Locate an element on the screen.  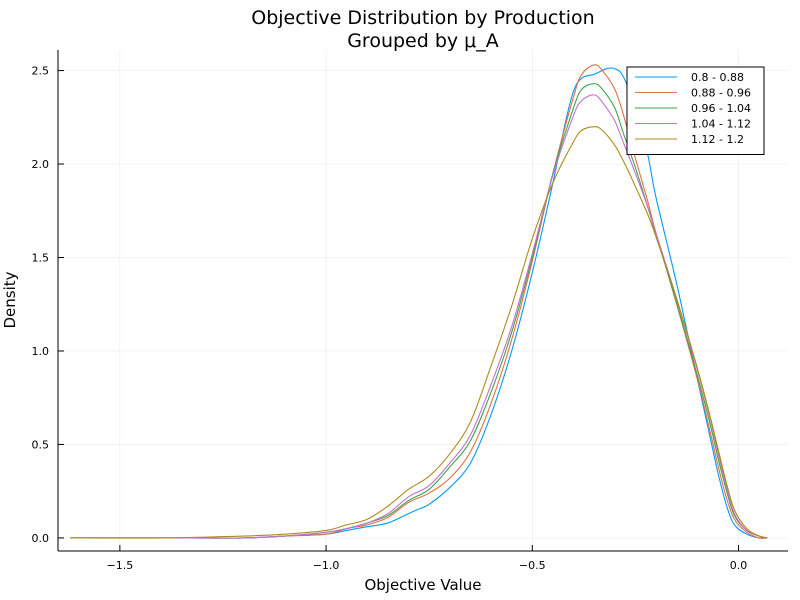
y-tick-label: 0.0 is located at coordinates (41, 538).